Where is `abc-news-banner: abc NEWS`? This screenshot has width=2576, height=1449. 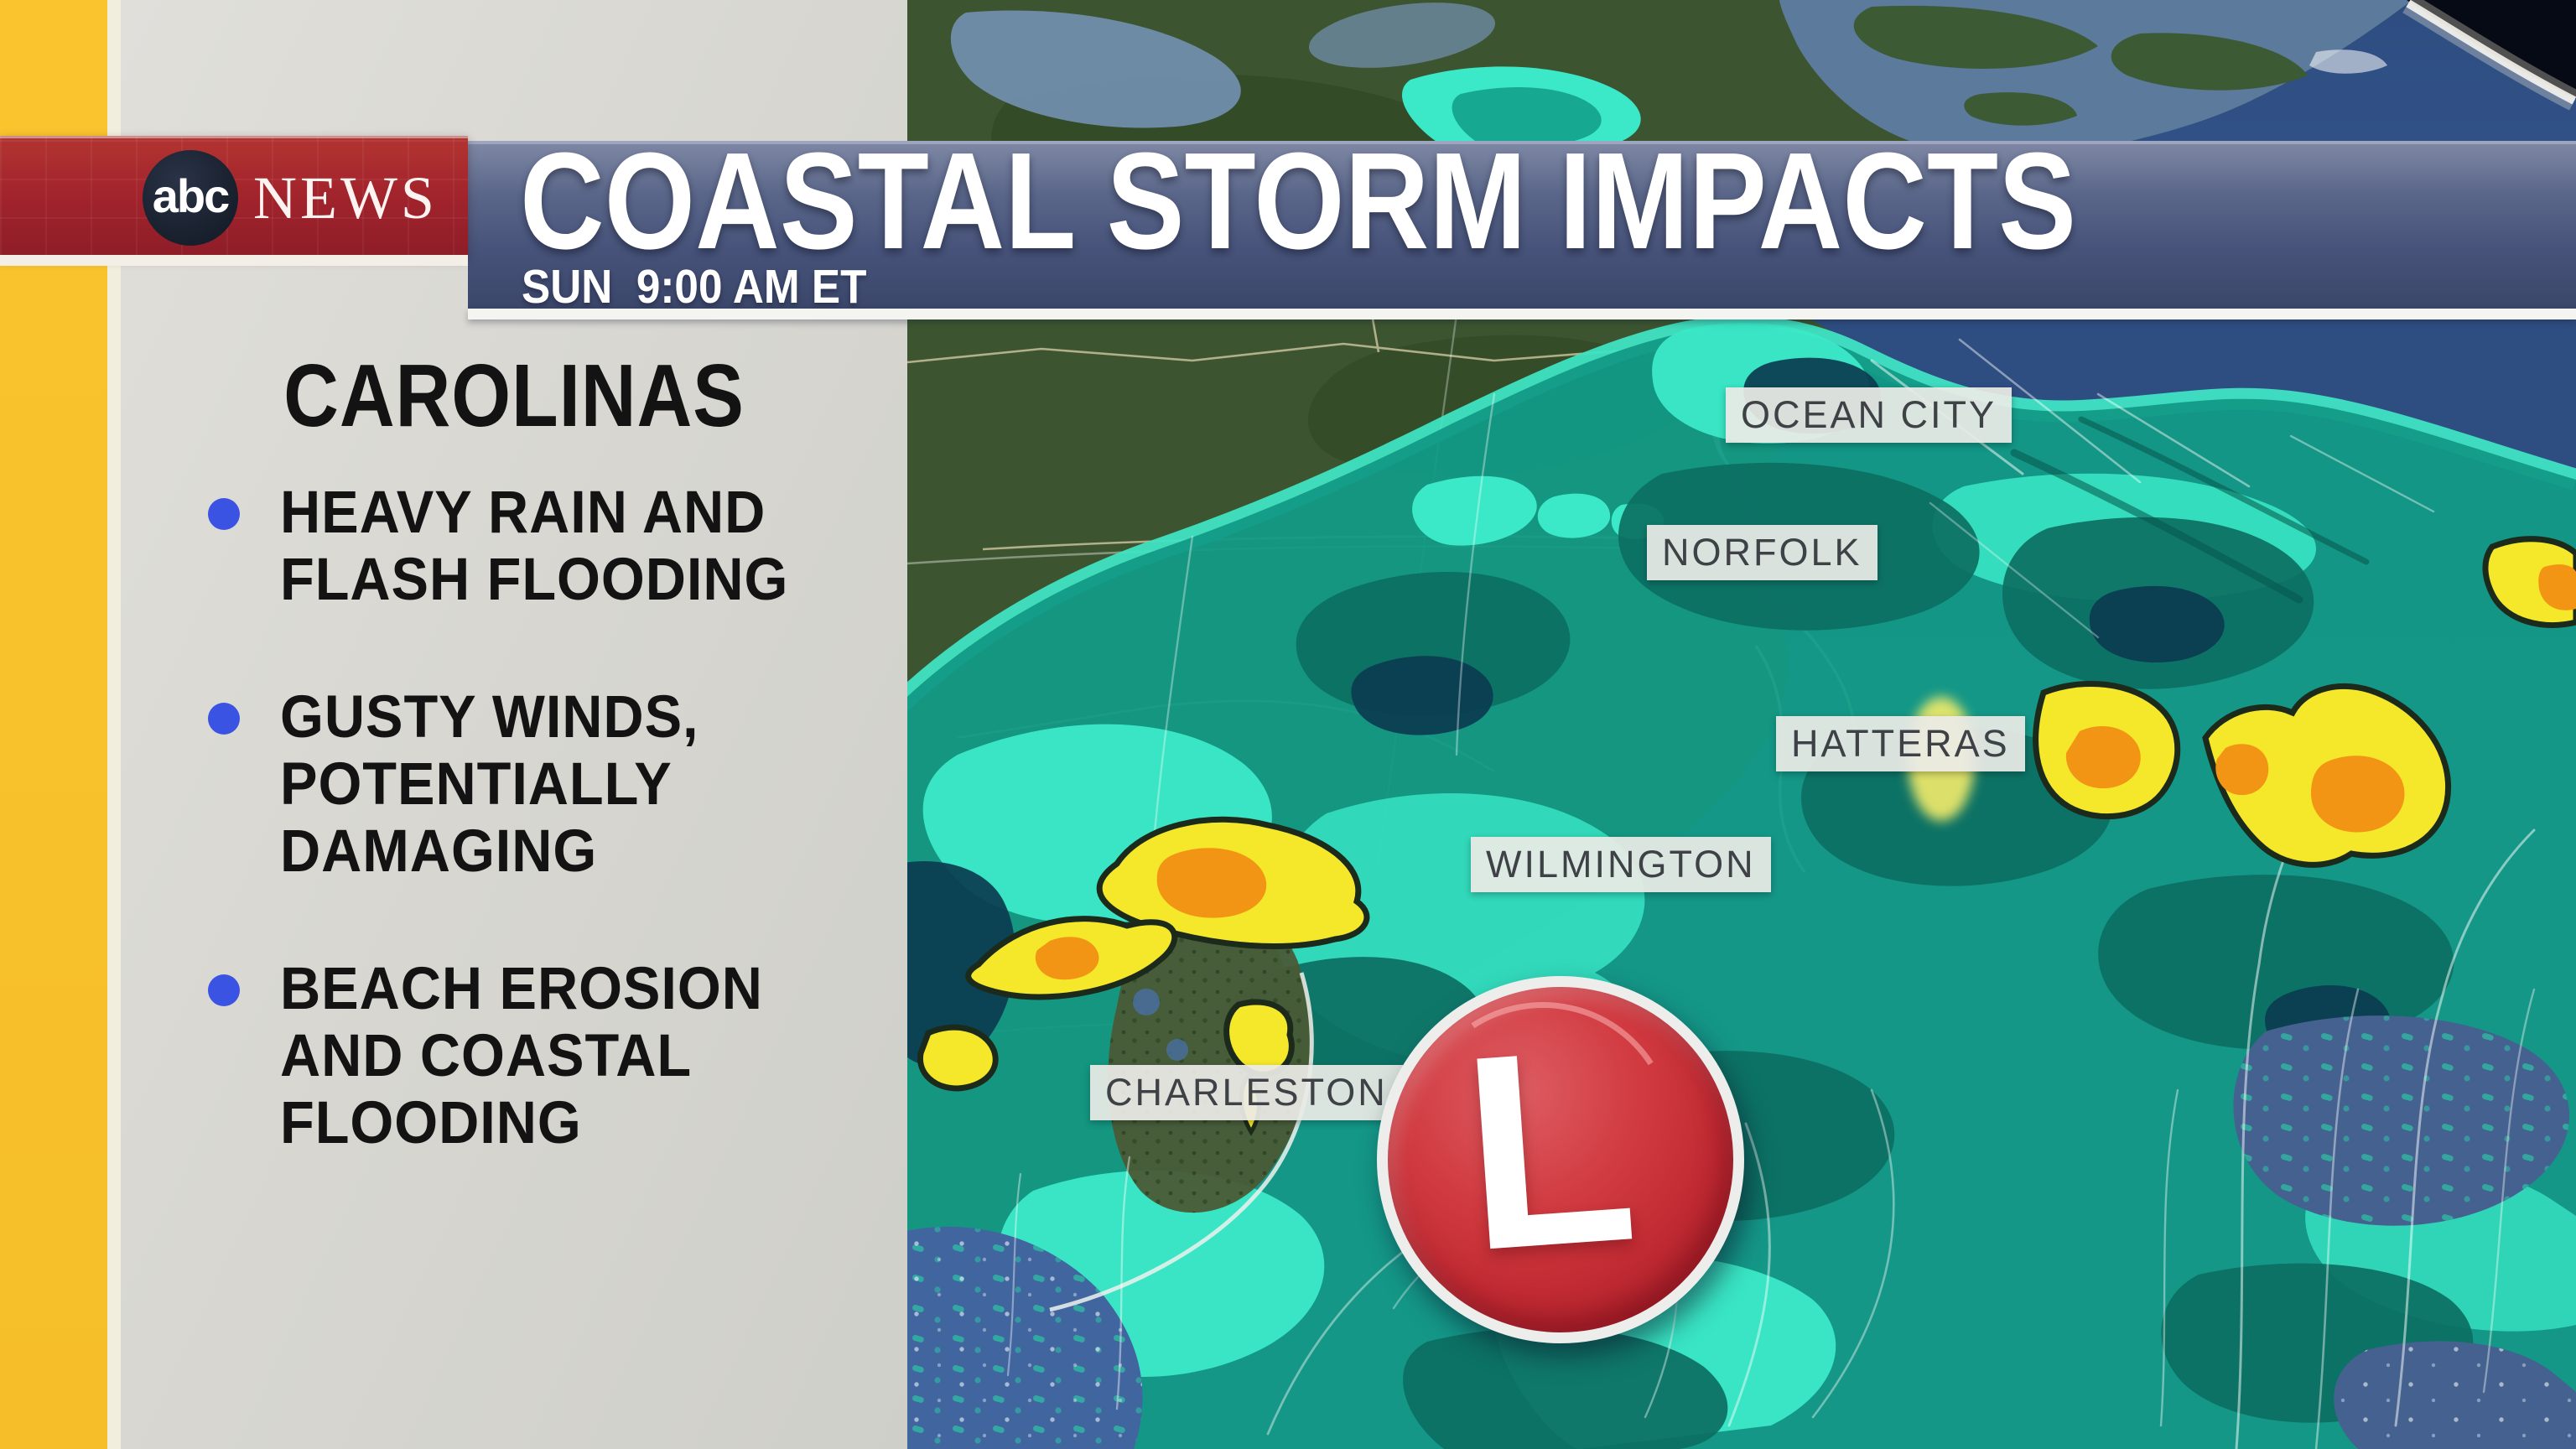 abc-news-banner: abc NEWS is located at coordinates (234, 196).